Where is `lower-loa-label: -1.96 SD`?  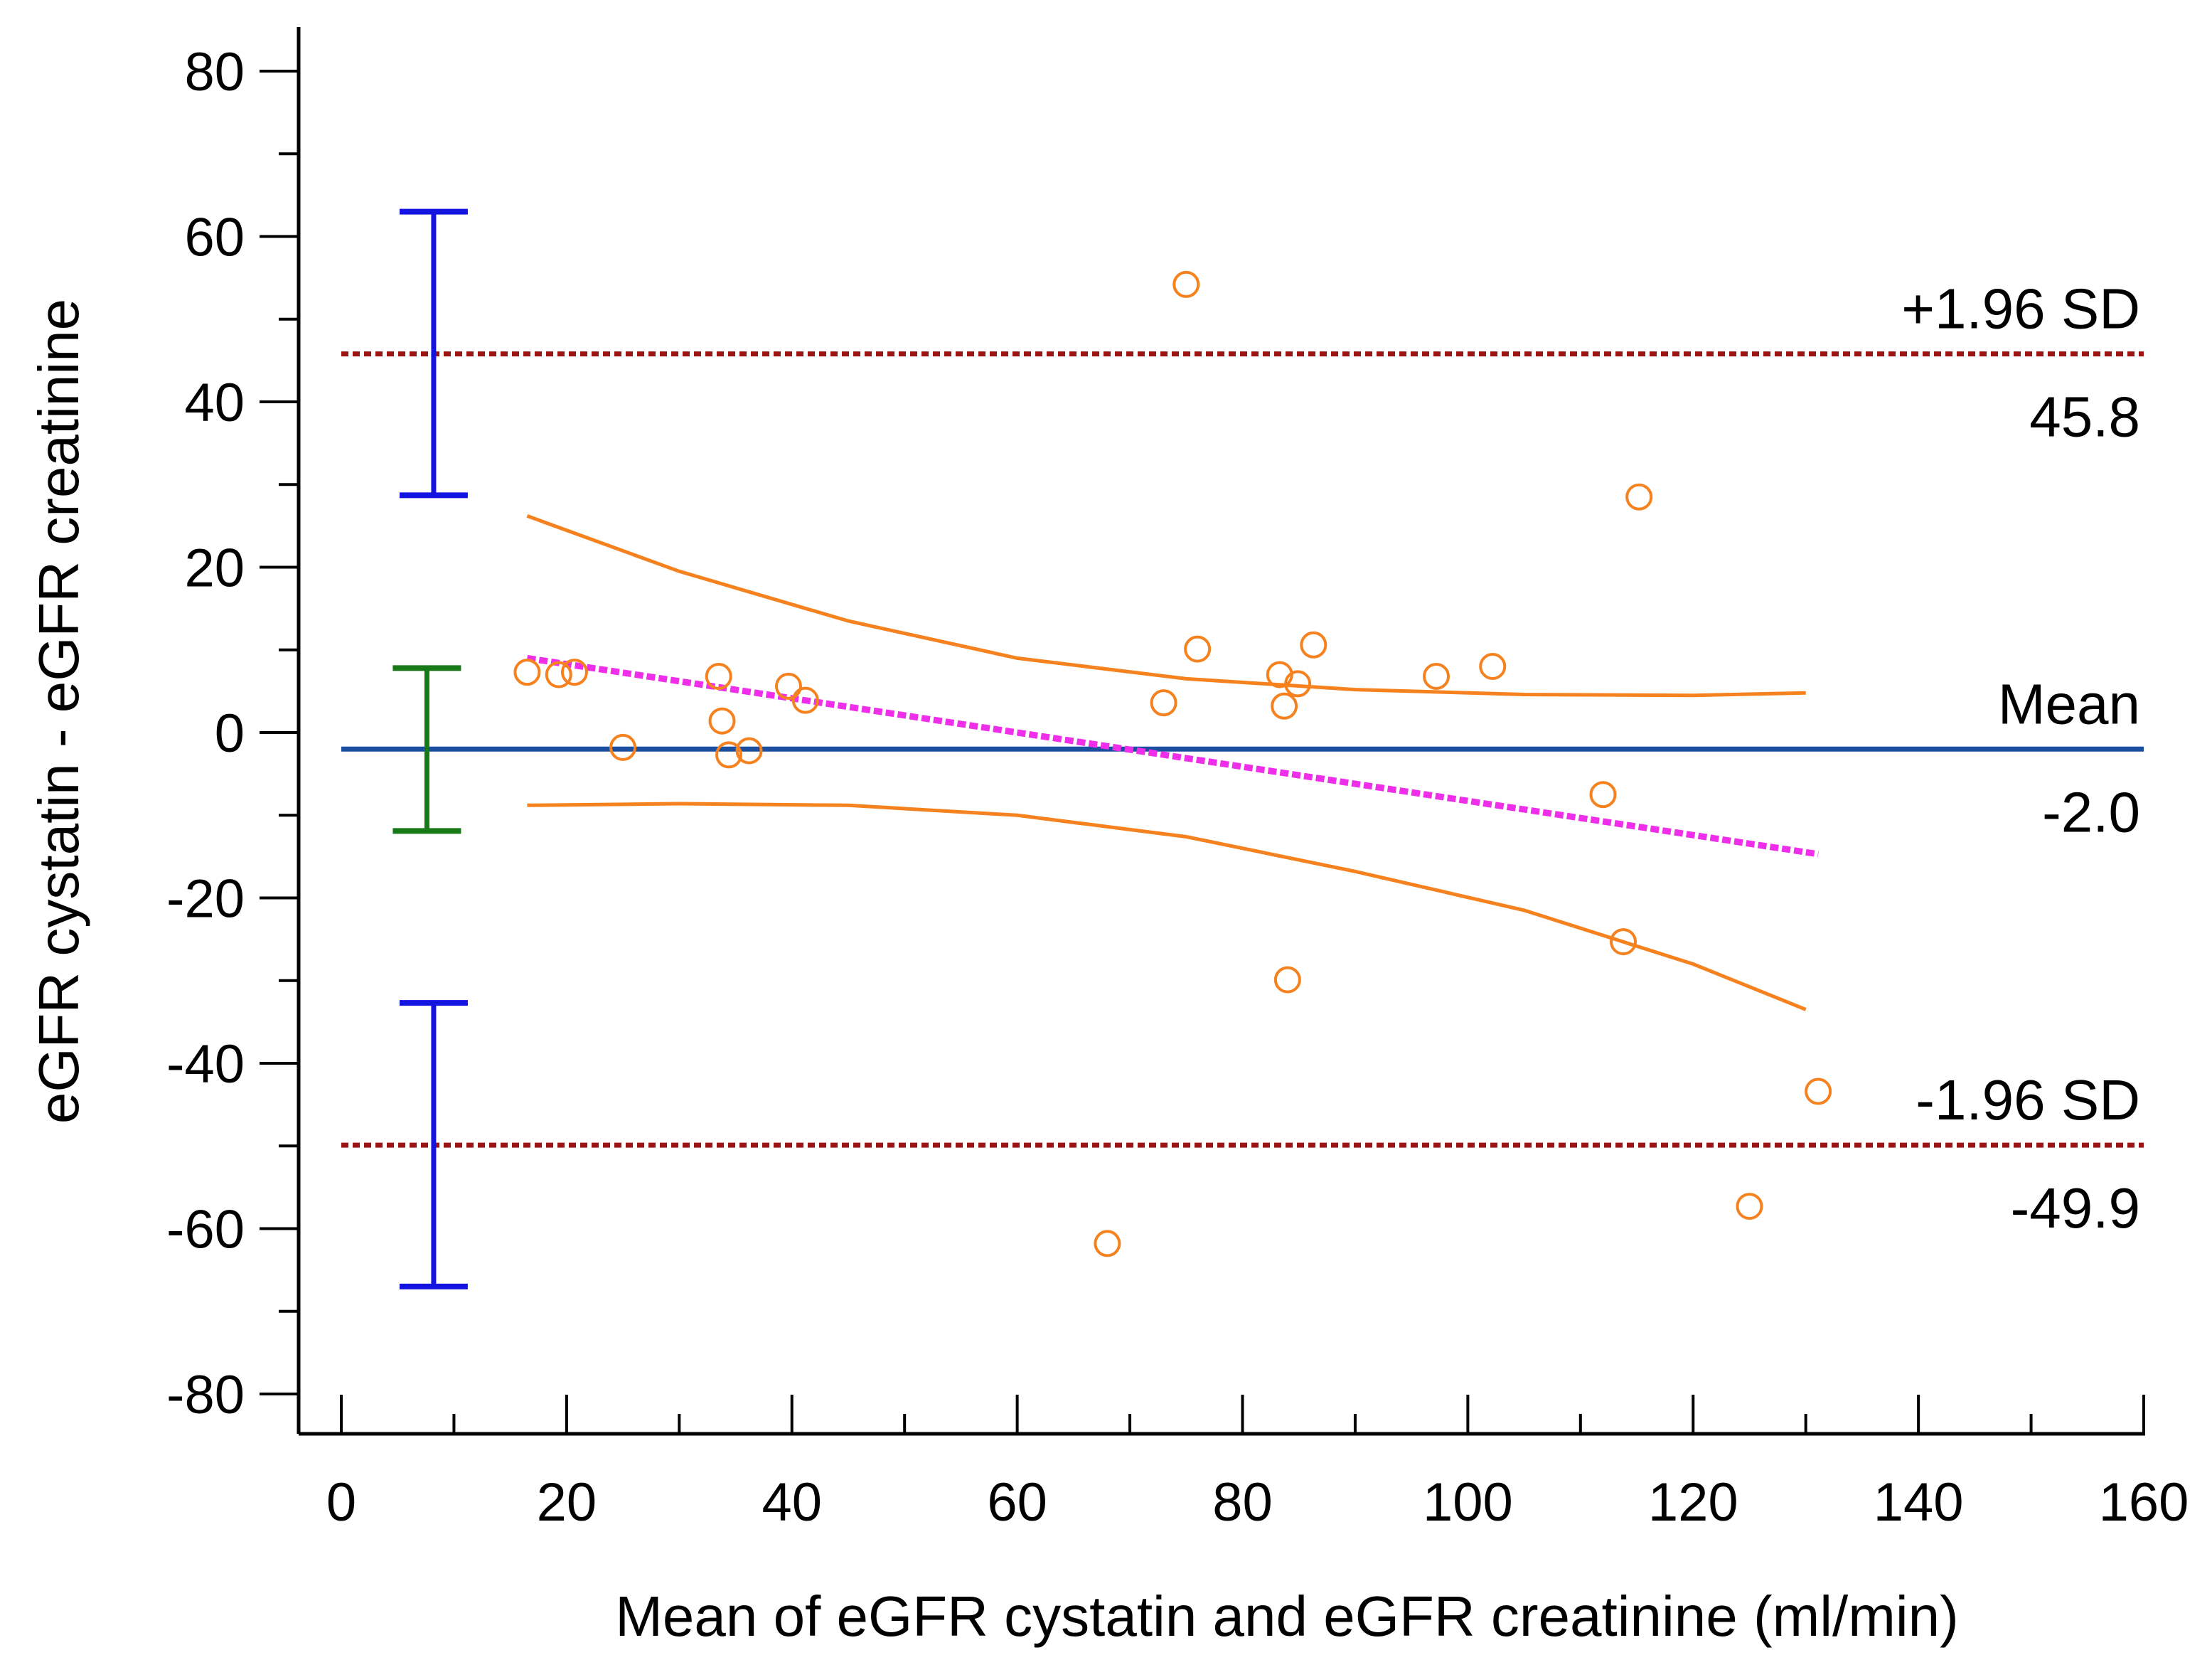 lower-loa-label: -1.96 SD is located at coordinates (2028, 1100).